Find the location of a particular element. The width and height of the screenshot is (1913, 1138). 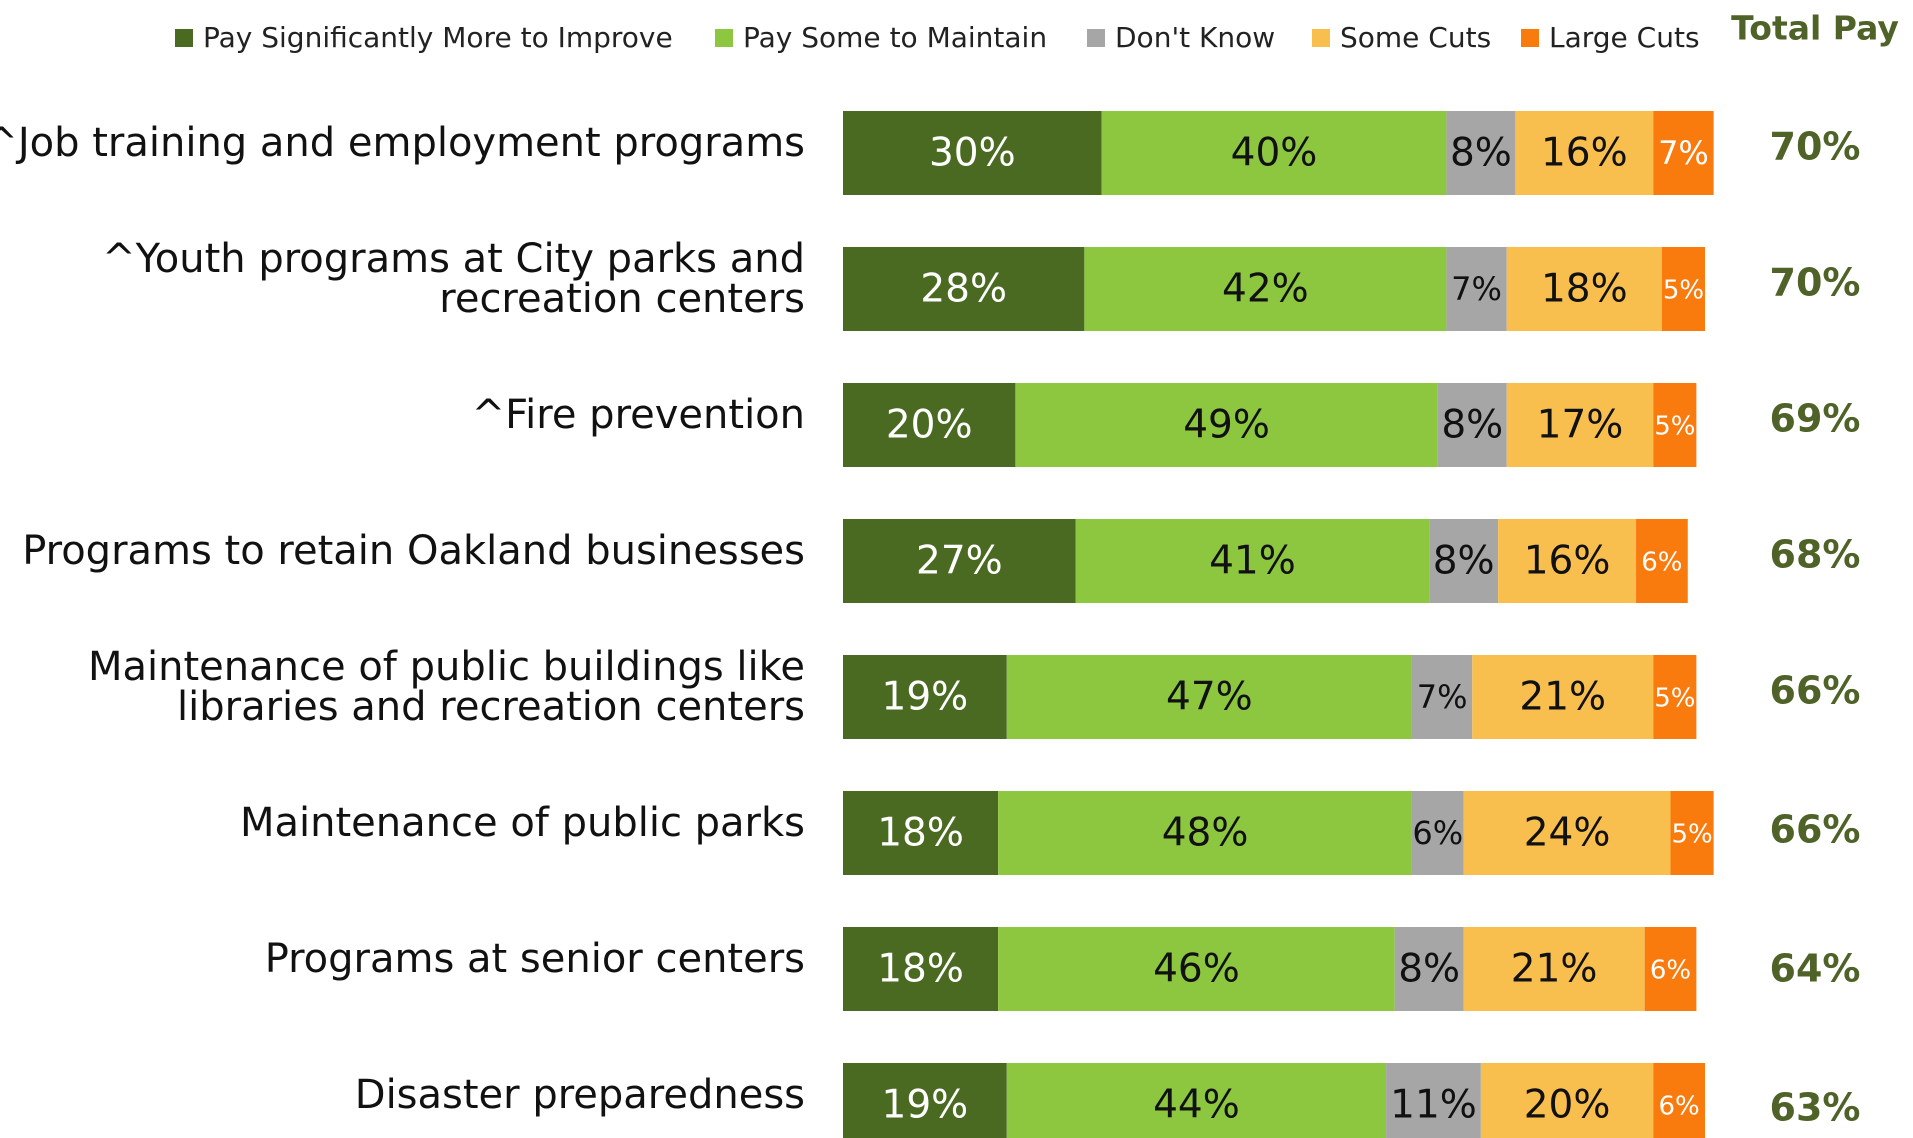

bar-value-label: 48% is located at coordinates (1205, 833).